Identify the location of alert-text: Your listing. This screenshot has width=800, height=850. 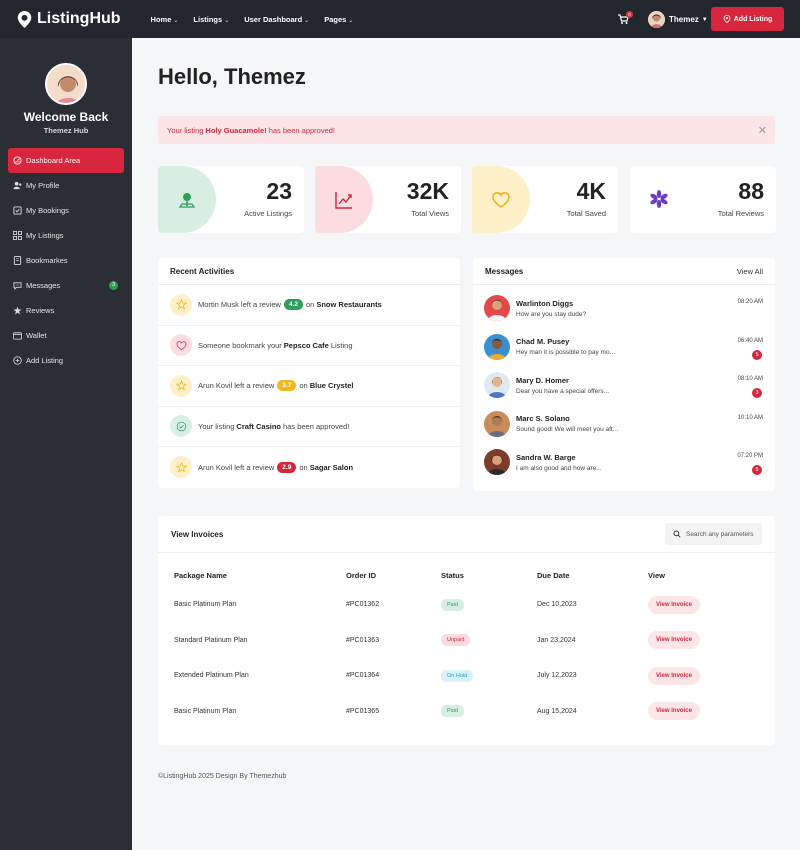
(185, 130).